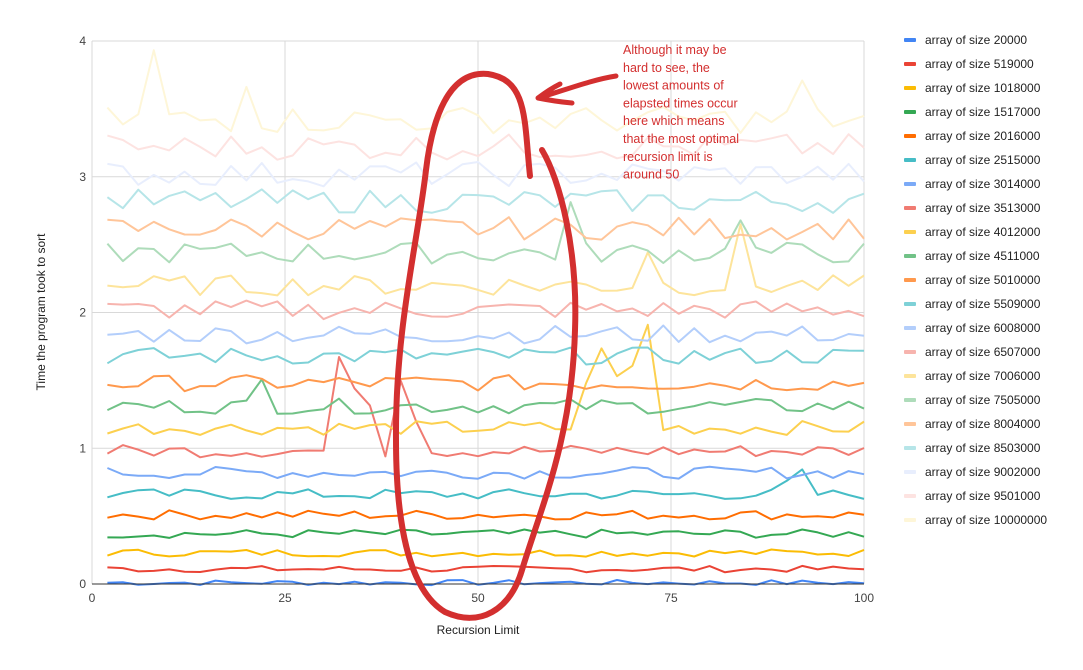 The width and height of the screenshot is (1083, 670). What do you see at coordinates (983, 328) in the screenshot?
I see `legend-label: array of size 6008000` at bounding box center [983, 328].